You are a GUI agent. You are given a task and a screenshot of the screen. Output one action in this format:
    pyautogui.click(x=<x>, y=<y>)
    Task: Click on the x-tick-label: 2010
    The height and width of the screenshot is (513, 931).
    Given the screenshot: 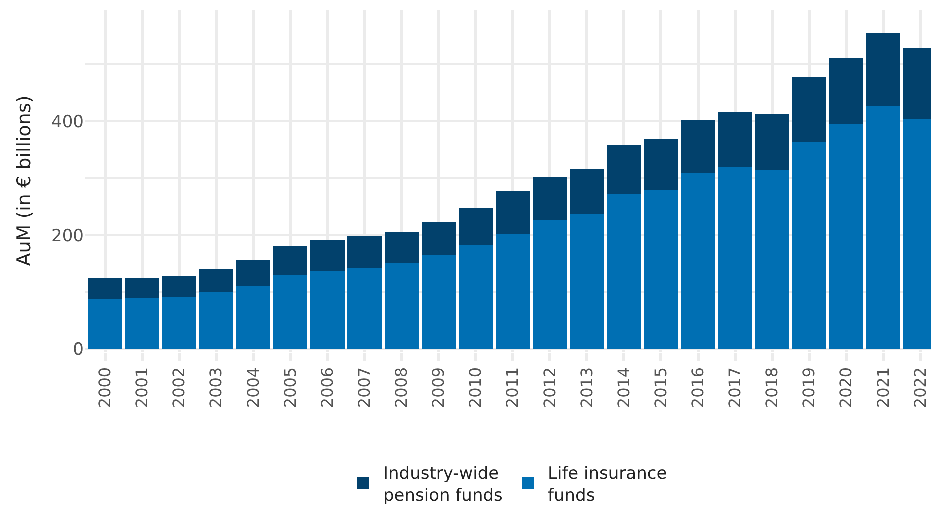 What is the action you would take?
    pyautogui.click(x=476, y=387)
    